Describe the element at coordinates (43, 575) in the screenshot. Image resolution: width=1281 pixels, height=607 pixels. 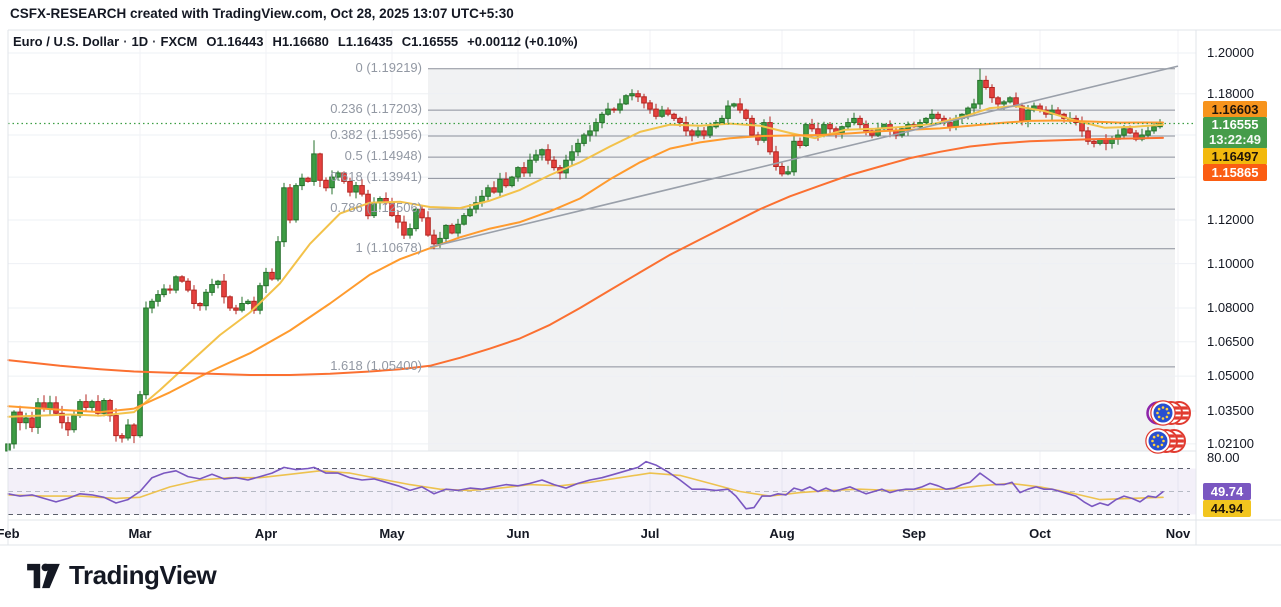
I see `tradingview-logo-icon` at that location.